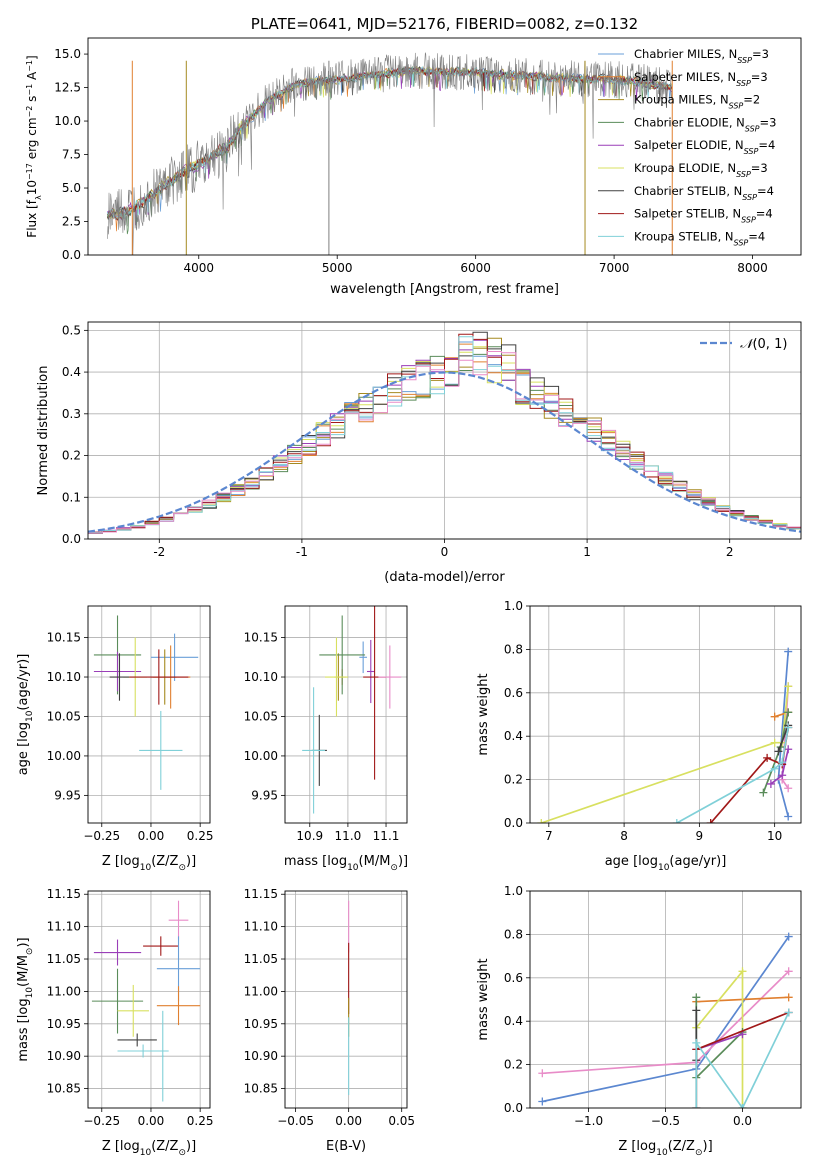 The height and width of the screenshot is (1170, 819). Describe the element at coordinates (261, 1024) in the screenshot. I see `y-tick-label: 10.95` at that location.